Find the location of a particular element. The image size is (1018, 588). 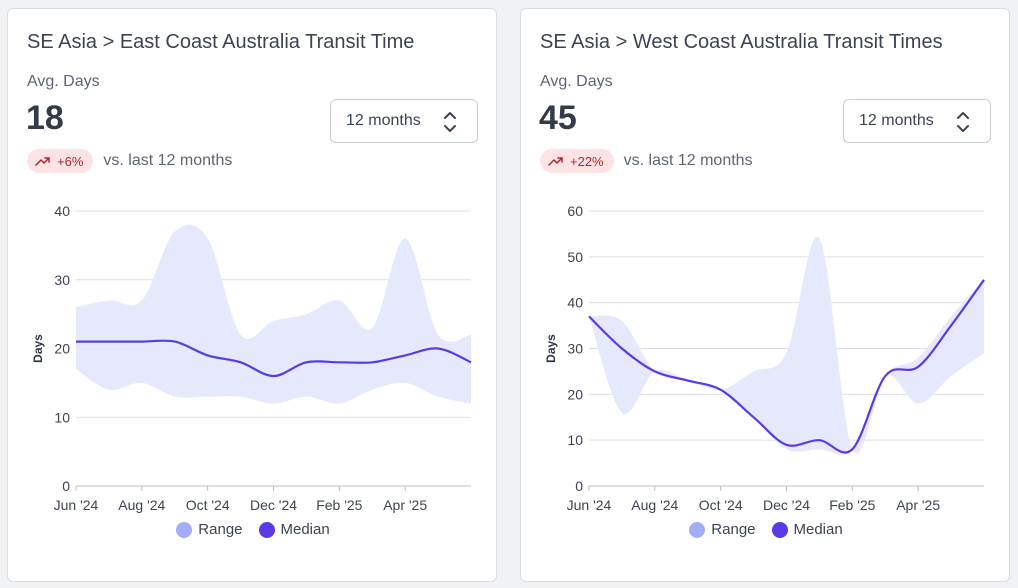

change-badge: +22% is located at coordinates (577, 161).